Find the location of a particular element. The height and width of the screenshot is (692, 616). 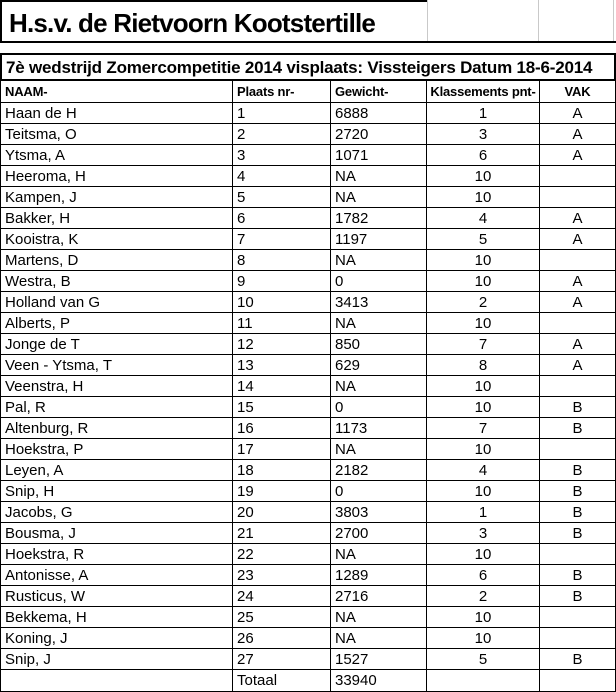

table-row: Pal, R 15 0 10 B is located at coordinates (308, 407).